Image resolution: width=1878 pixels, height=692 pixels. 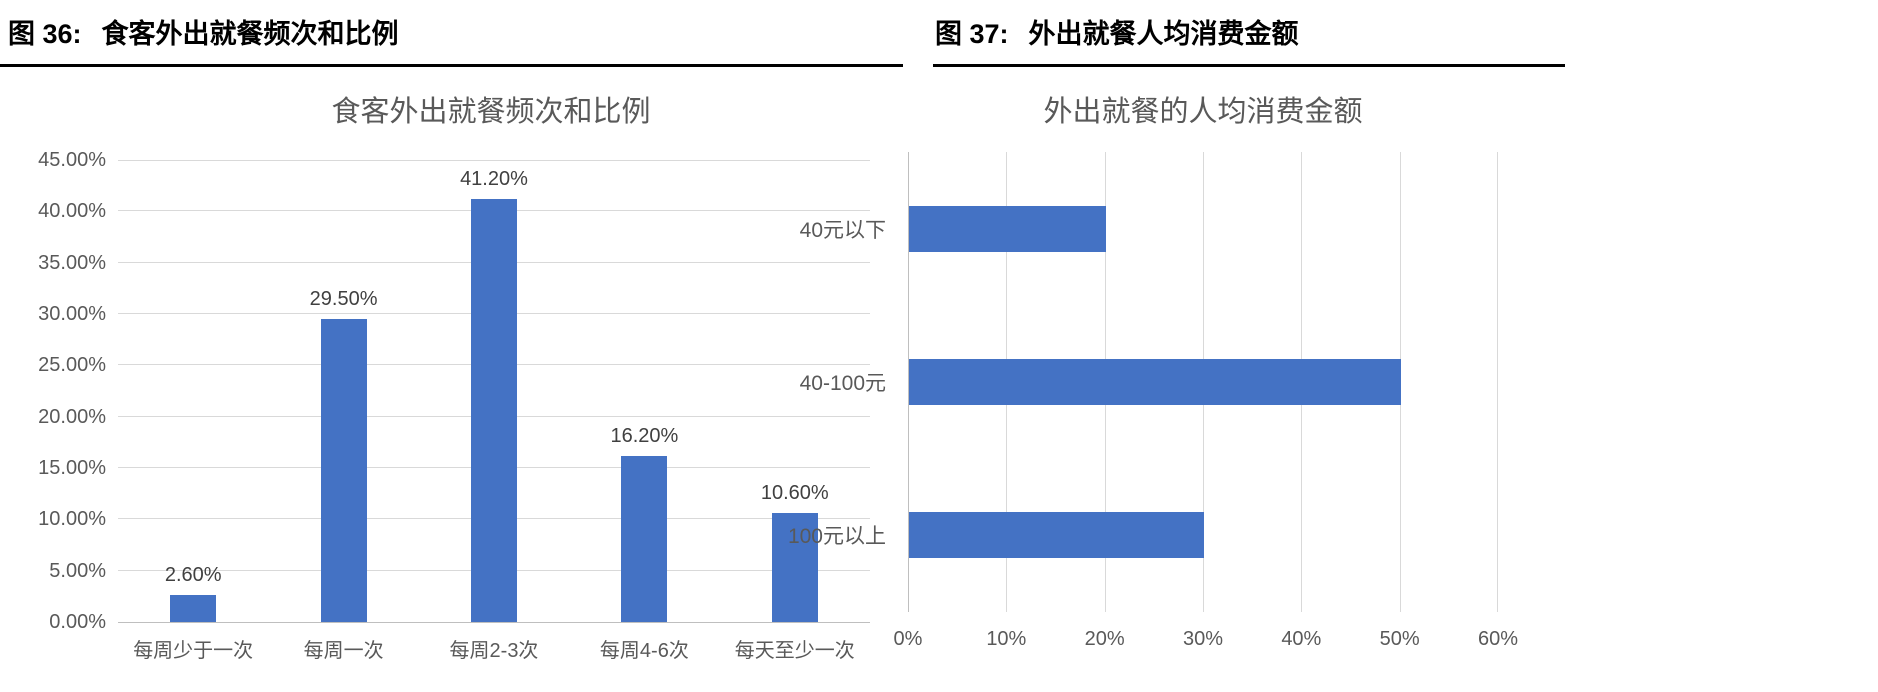 I want to click on y-axis-tick-label: 10.00%, so click(x=72, y=519).